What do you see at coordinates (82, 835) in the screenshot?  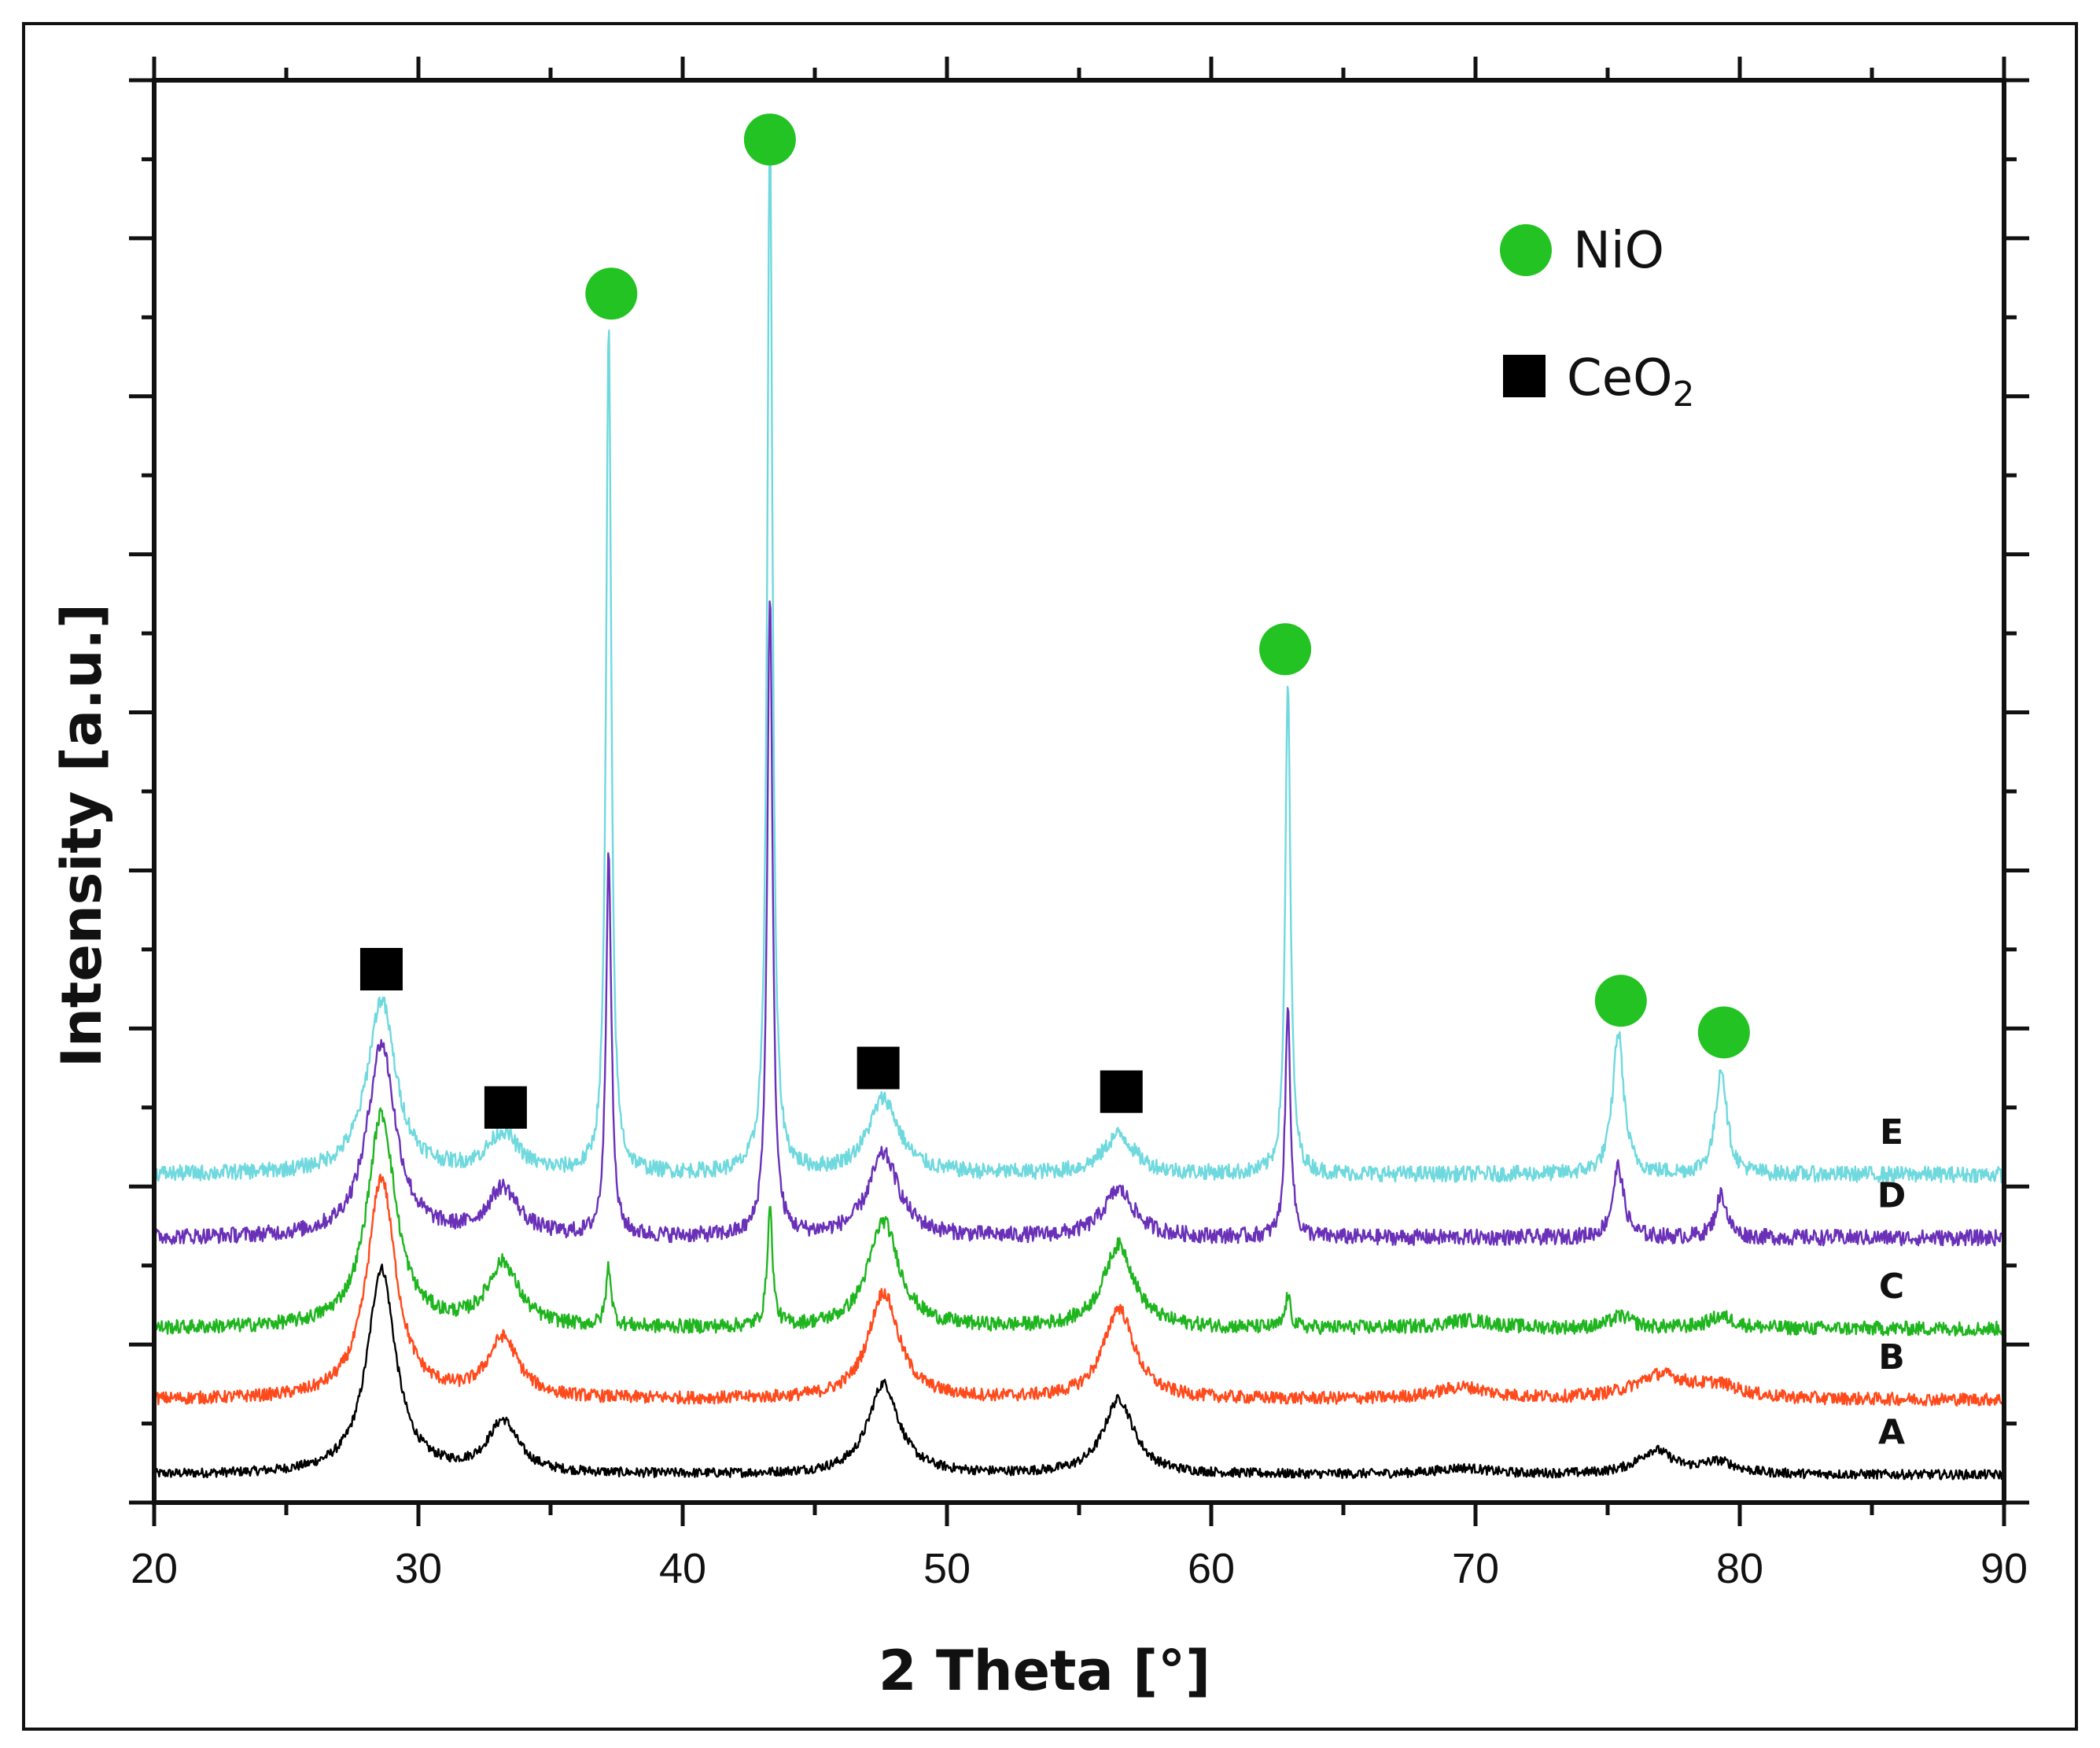 I see `y-axis-title: Intensity [a.u.]` at bounding box center [82, 835].